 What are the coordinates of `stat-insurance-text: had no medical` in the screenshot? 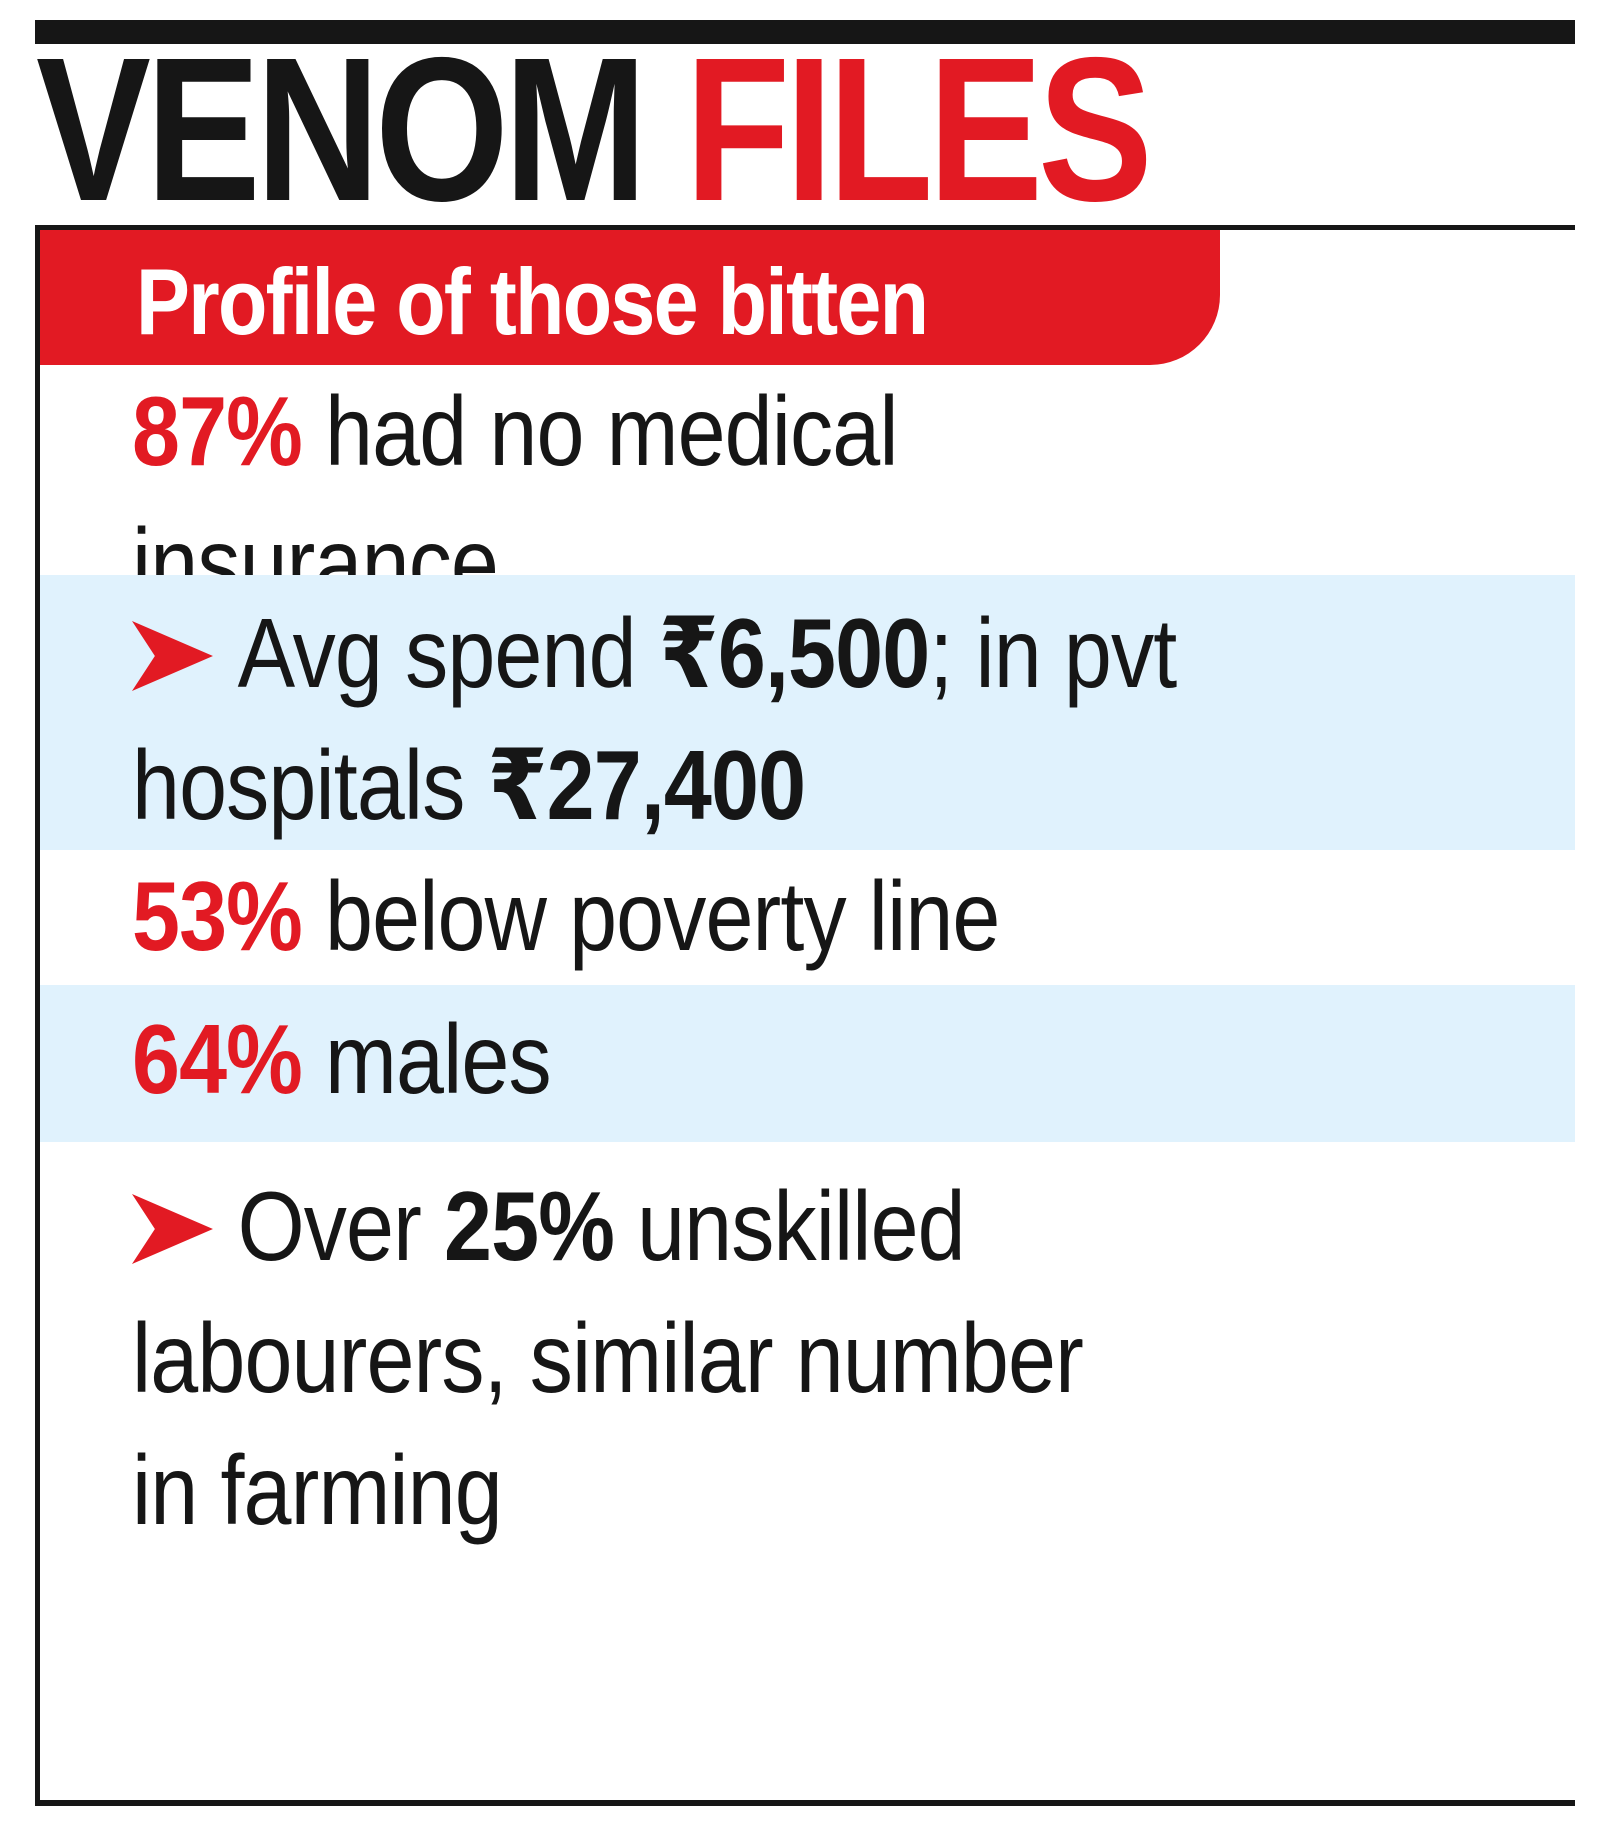 It's located at (599, 431).